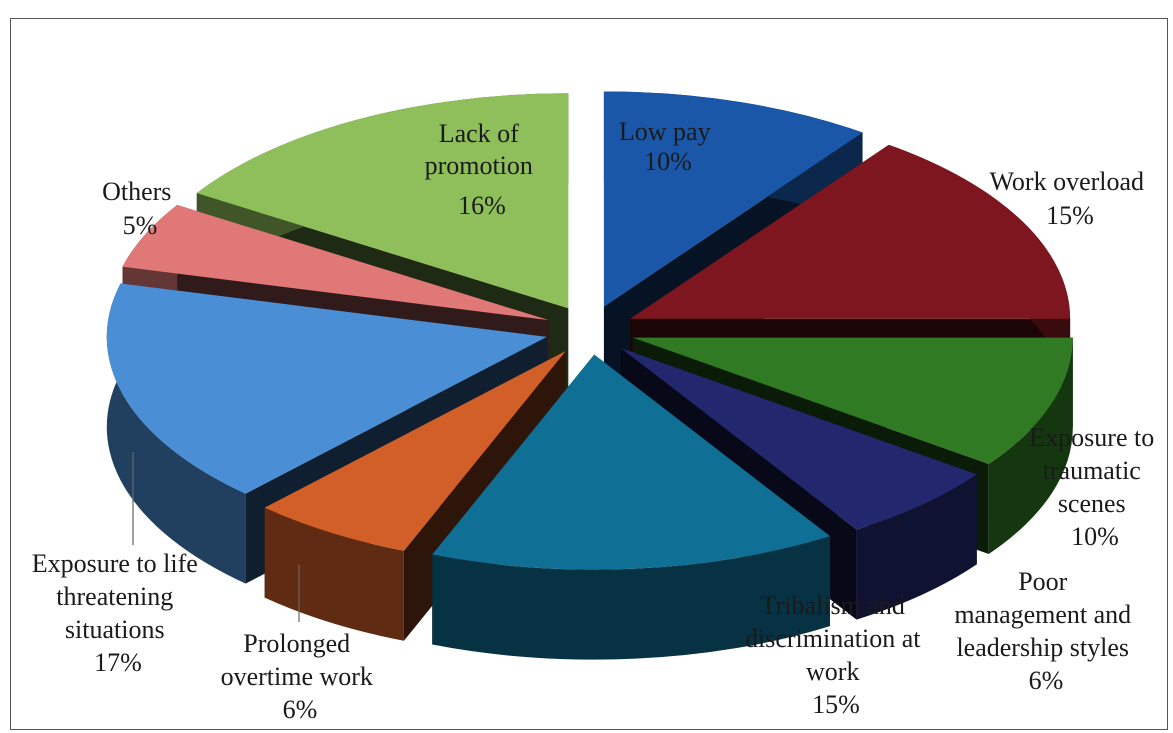  What do you see at coordinates (1045, 631) in the screenshot?
I see `slice-label-poor-management: Poor management and leadership styles 6%` at bounding box center [1045, 631].